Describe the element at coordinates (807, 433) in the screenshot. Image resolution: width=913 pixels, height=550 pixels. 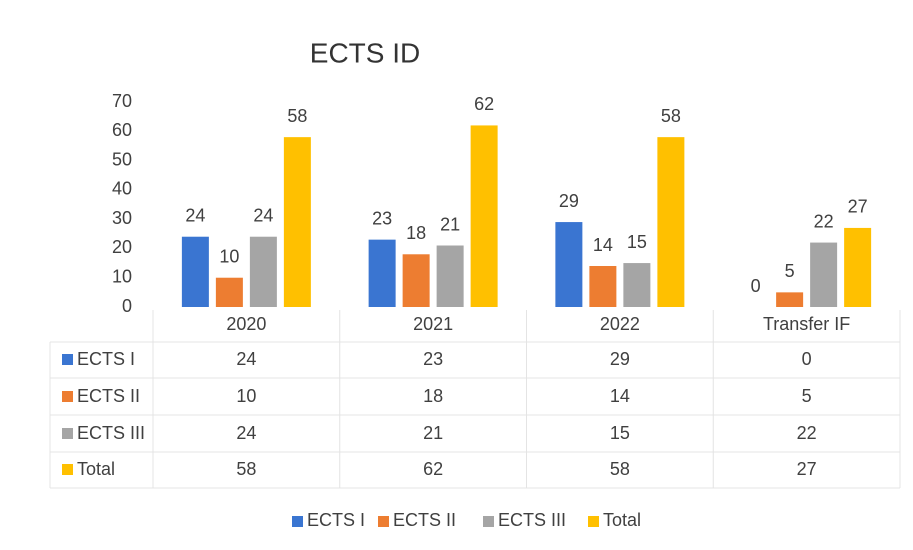
I see `table-cell: 22` at that location.